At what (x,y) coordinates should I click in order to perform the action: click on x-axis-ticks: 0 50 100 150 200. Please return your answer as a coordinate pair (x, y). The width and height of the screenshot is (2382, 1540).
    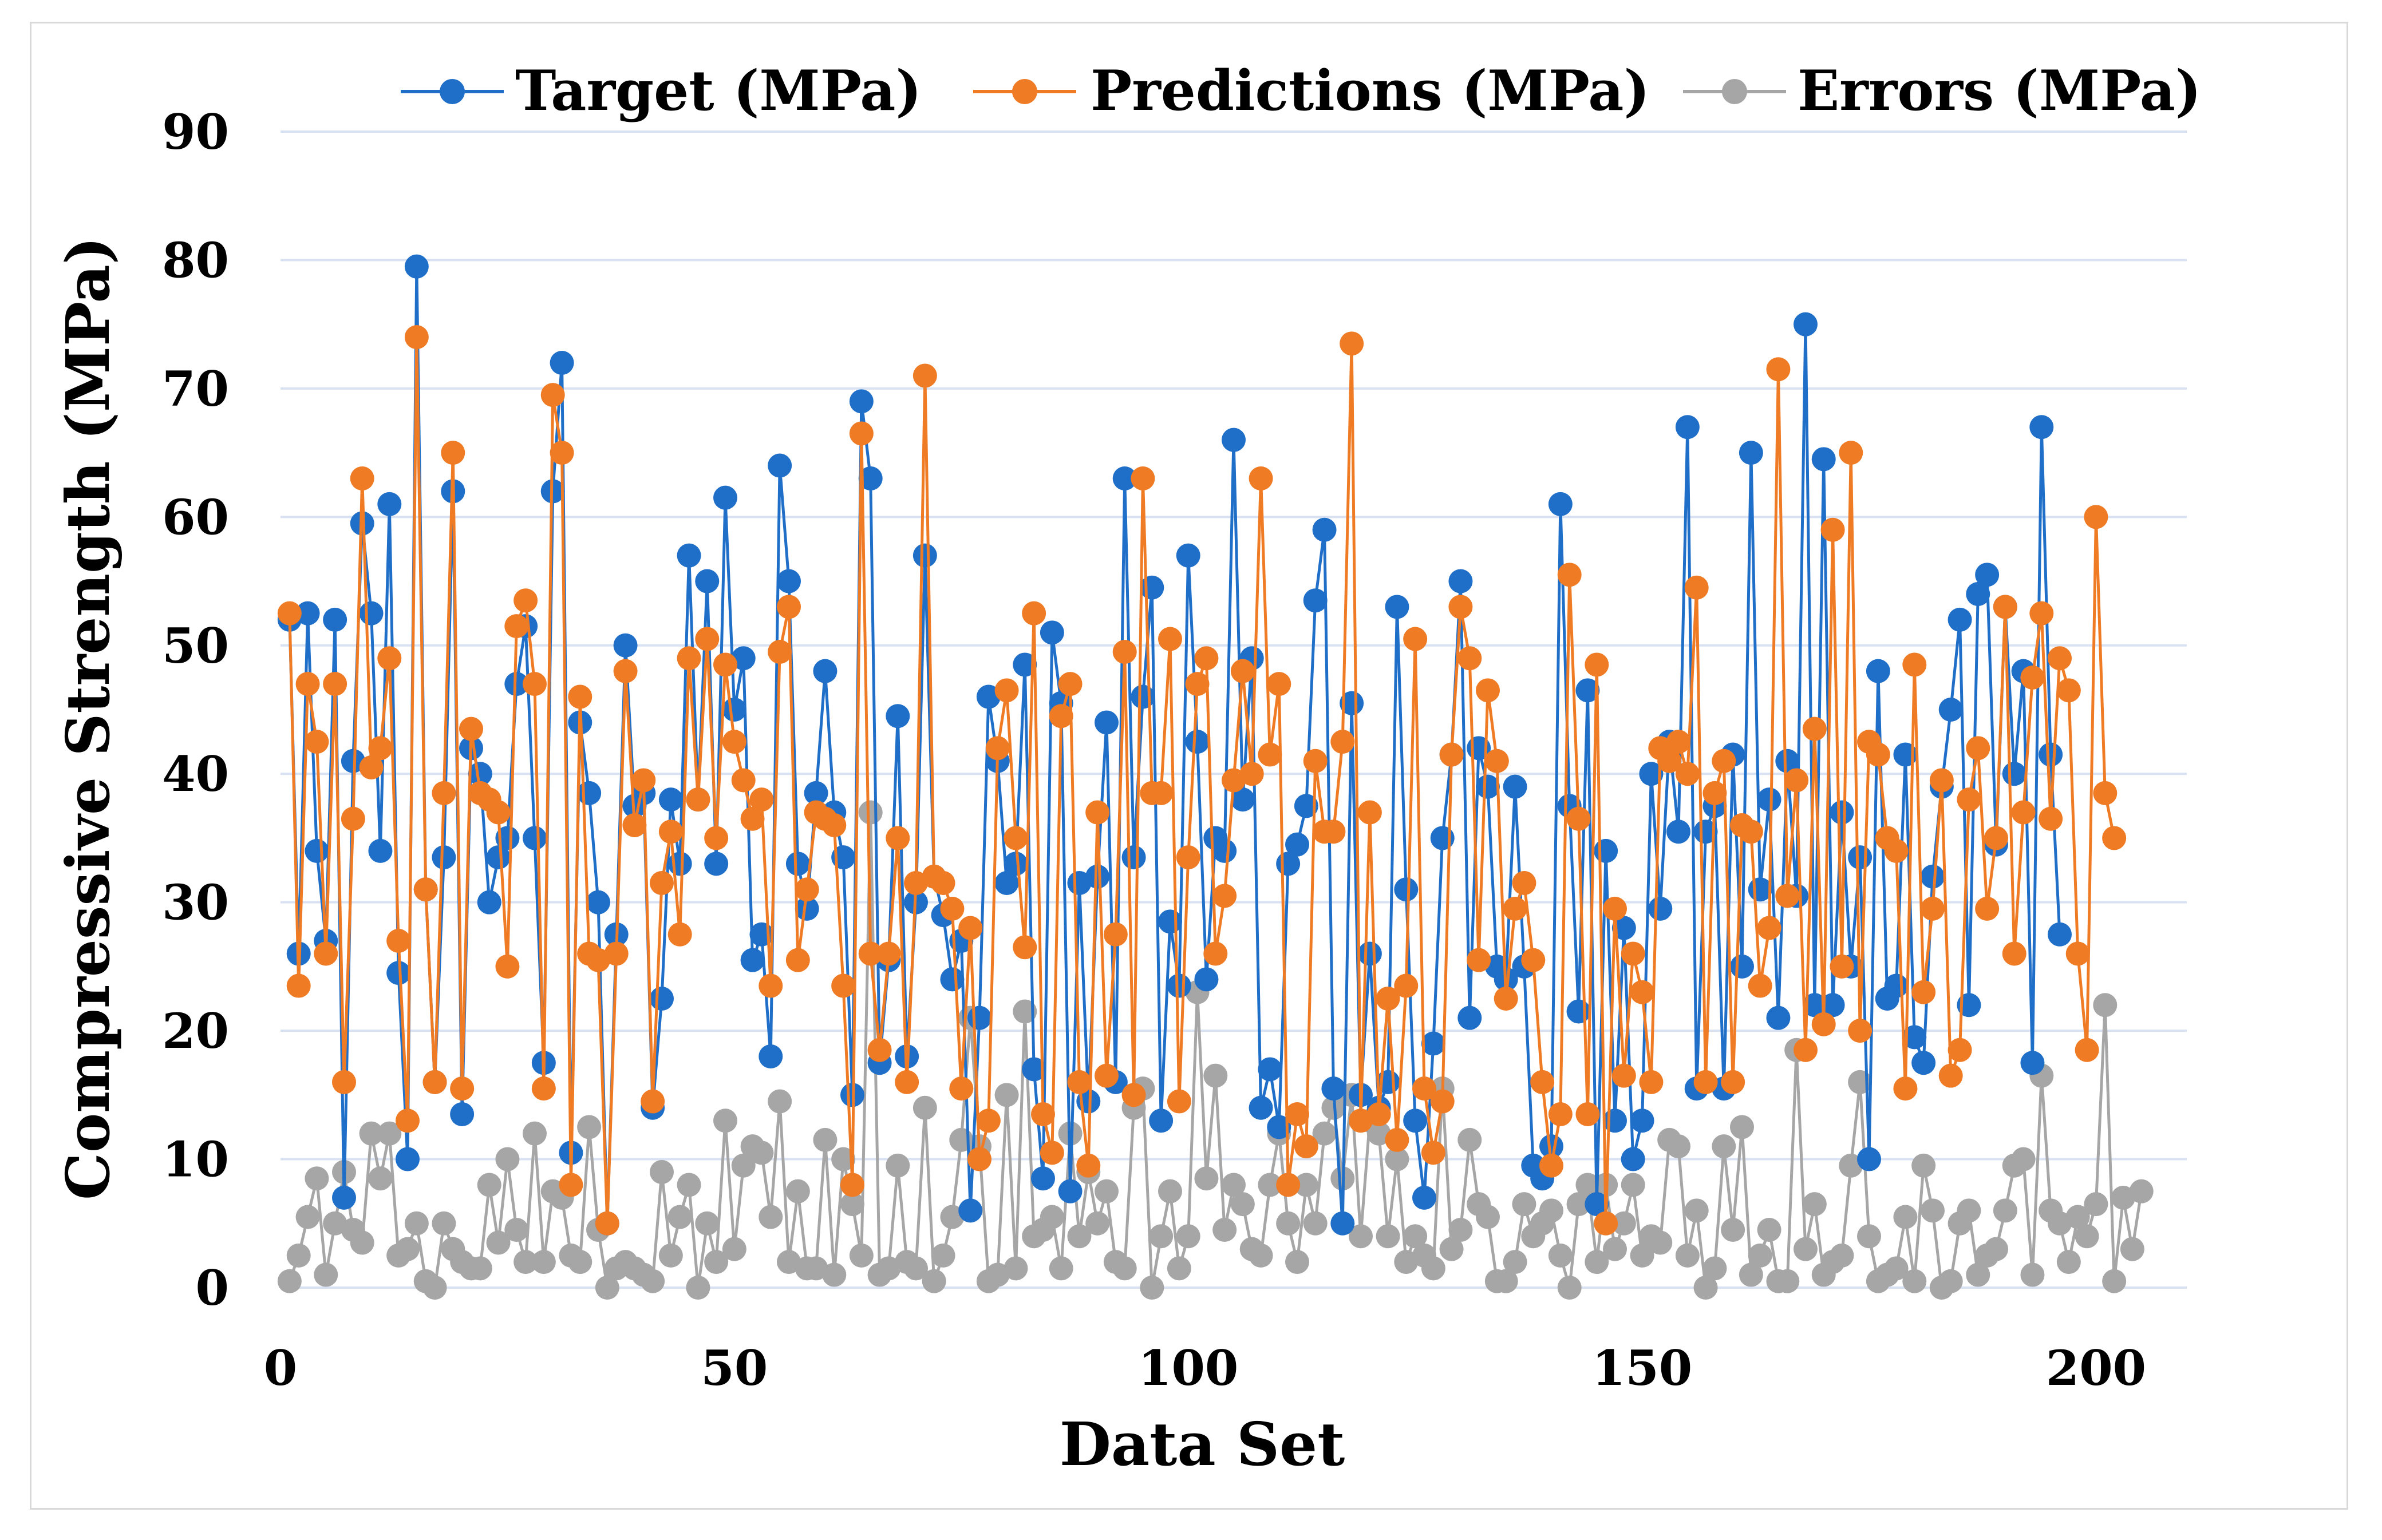
    Looking at the image, I should click on (1205, 1368).